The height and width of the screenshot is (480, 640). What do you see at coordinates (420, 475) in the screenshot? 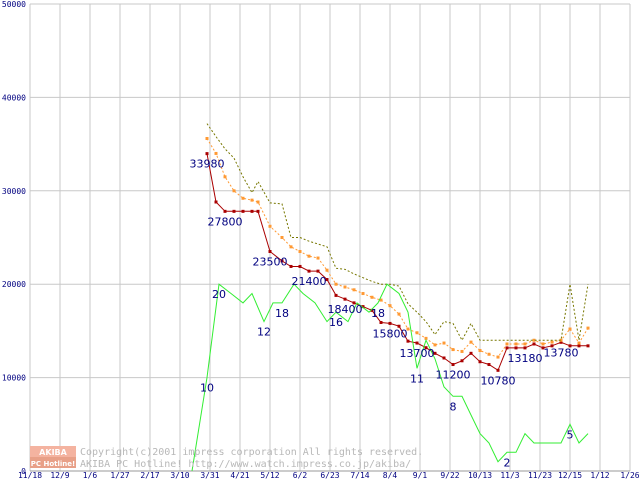
I see `x-tick-label: 9/1` at bounding box center [420, 475].